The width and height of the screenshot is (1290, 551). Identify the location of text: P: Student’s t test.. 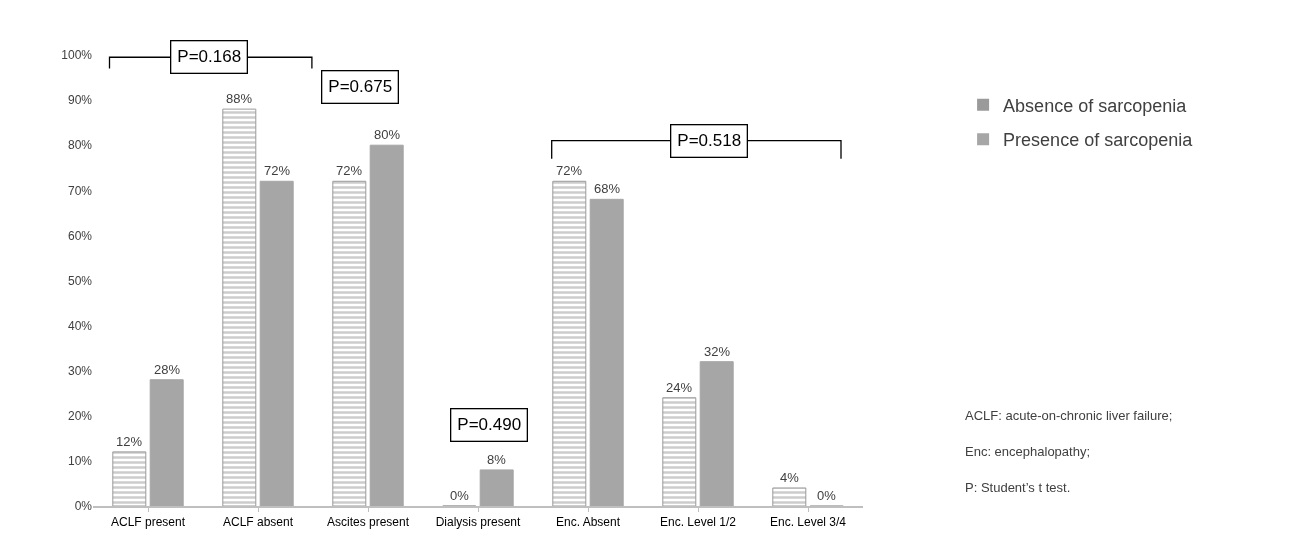
(1018, 487).